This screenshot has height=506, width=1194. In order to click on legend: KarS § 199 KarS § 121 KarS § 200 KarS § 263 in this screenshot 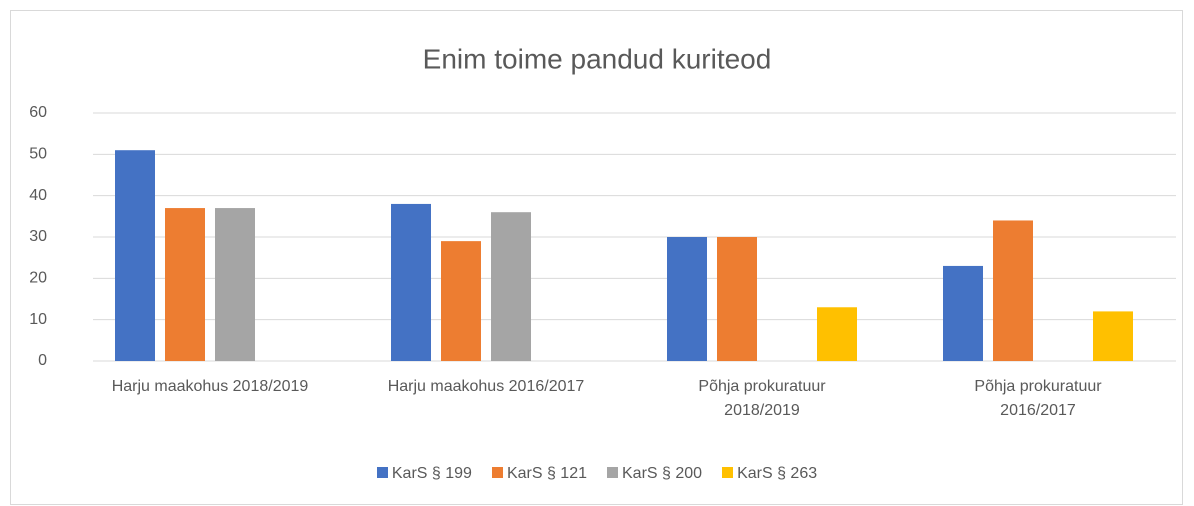, I will do `click(597, 474)`.